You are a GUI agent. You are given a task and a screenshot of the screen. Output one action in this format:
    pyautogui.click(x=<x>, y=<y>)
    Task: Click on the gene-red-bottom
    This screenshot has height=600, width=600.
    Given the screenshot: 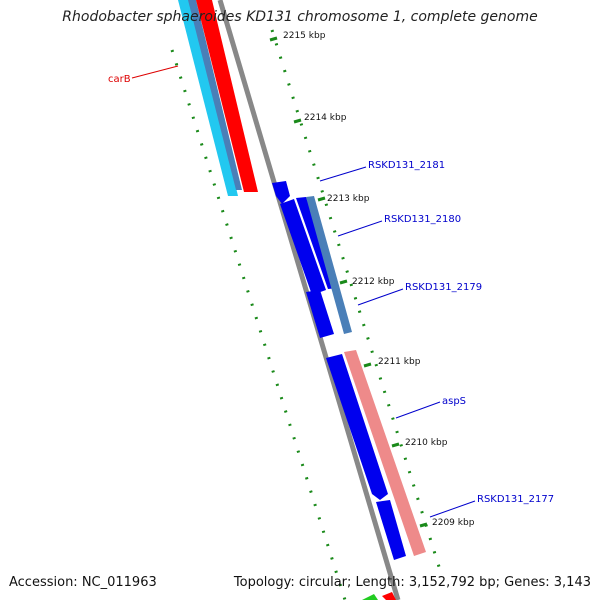 What is the action you would take?
    pyautogui.click(x=389, y=596)
    